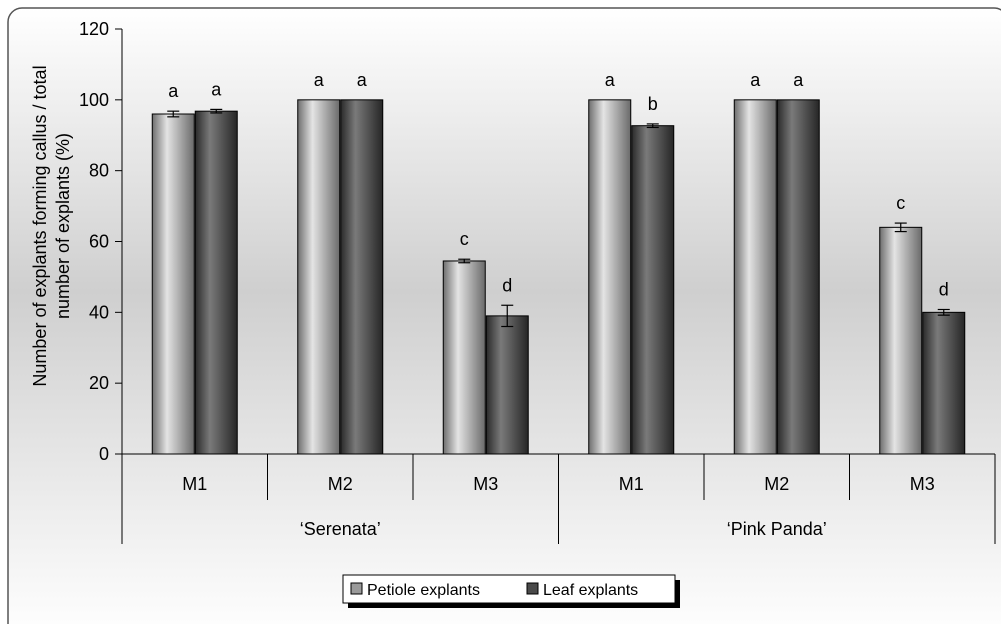 This screenshot has height=624, width=1001. Describe the element at coordinates (532, 588) in the screenshot. I see `legend-swatch-leaf` at that location.